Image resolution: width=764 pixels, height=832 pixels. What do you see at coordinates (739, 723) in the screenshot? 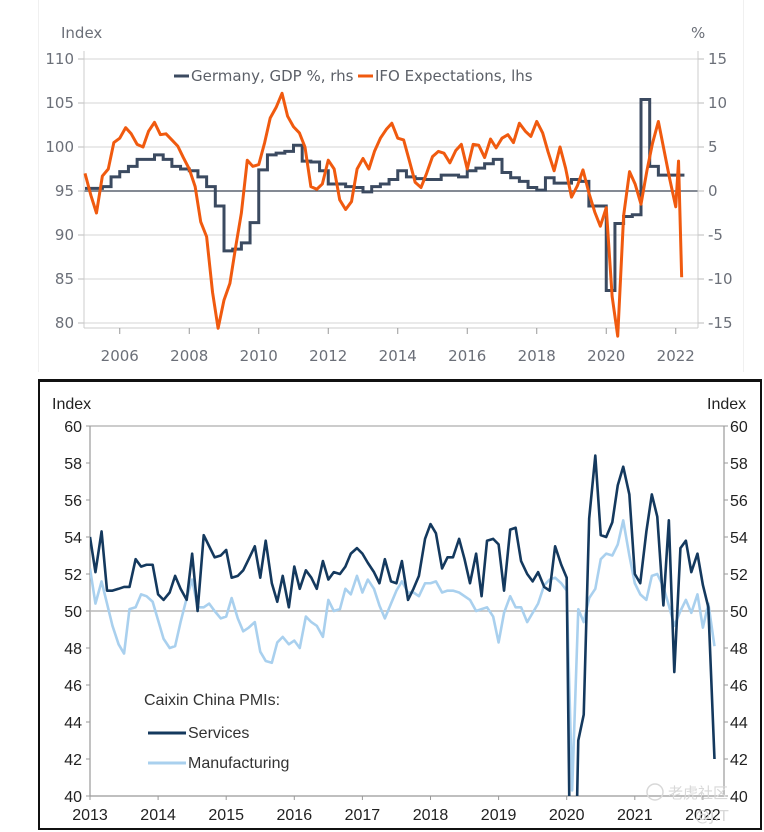
I see `y-tick-label-right: 44` at bounding box center [739, 723].